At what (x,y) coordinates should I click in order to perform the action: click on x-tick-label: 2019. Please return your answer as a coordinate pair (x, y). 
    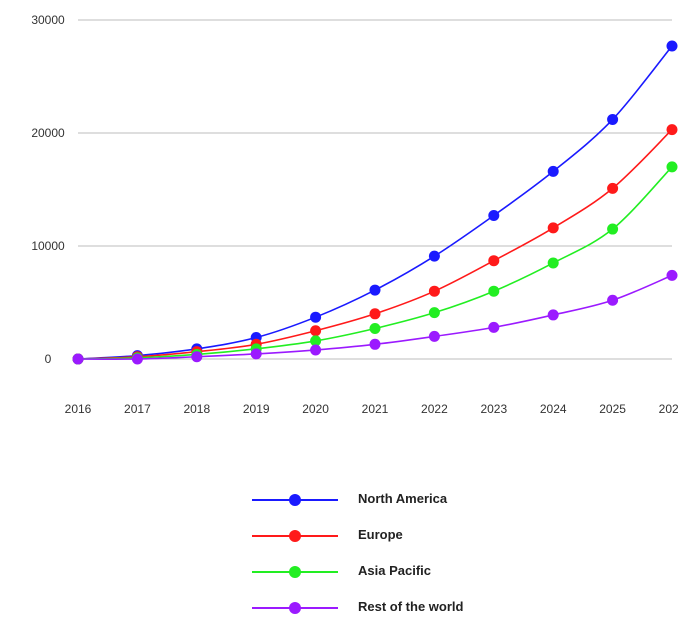
    Looking at the image, I should click on (256, 409).